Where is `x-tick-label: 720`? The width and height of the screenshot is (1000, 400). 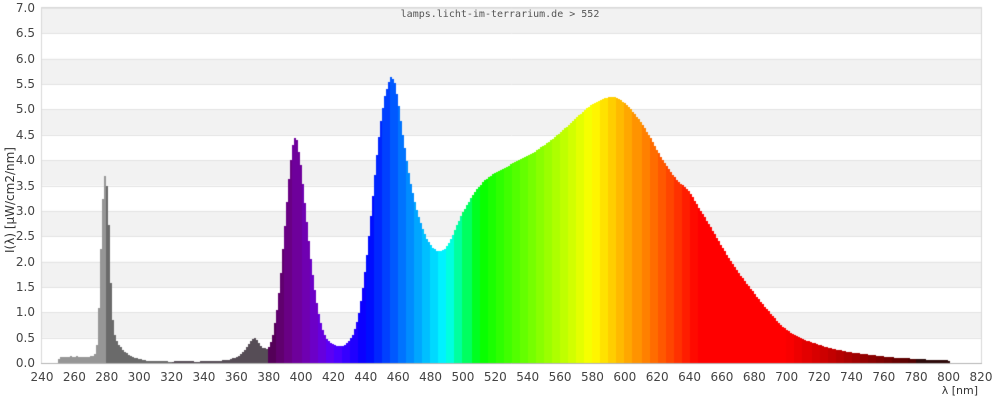
x-tick-label: 720 is located at coordinates (819, 377).